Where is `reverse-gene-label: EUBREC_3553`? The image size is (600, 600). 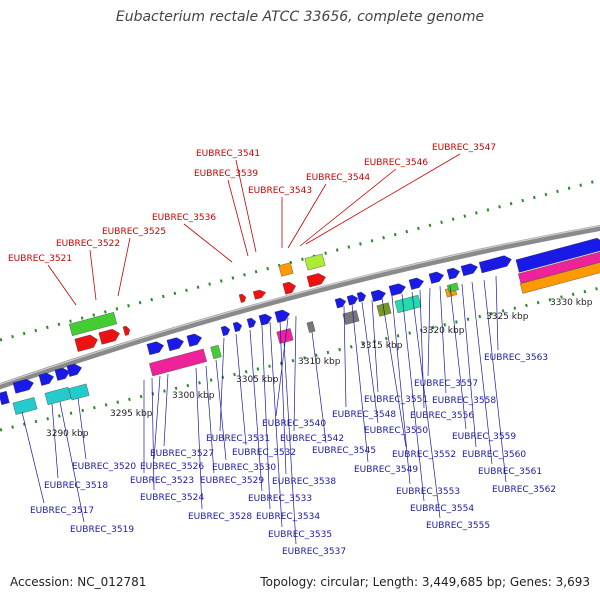
reverse-gene-label: EUBREC_3553 is located at coordinates (428, 492).